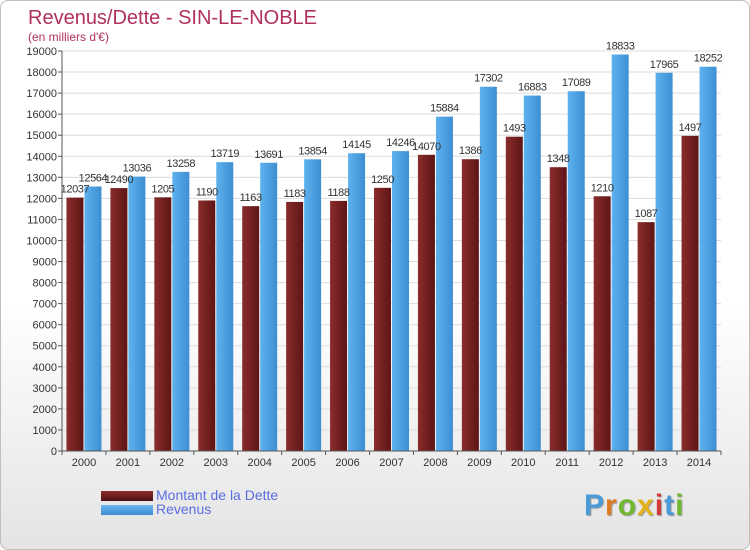 Image resolution: width=750 pixels, height=550 pixels. I want to click on y-tick-label: 15000, so click(41, 136).